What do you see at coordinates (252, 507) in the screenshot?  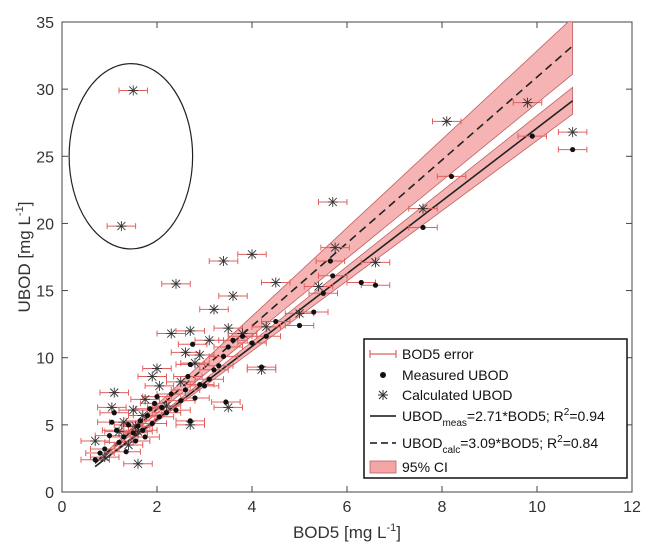 I see `x-tick-label: 4` at bounding box center [252, 507].